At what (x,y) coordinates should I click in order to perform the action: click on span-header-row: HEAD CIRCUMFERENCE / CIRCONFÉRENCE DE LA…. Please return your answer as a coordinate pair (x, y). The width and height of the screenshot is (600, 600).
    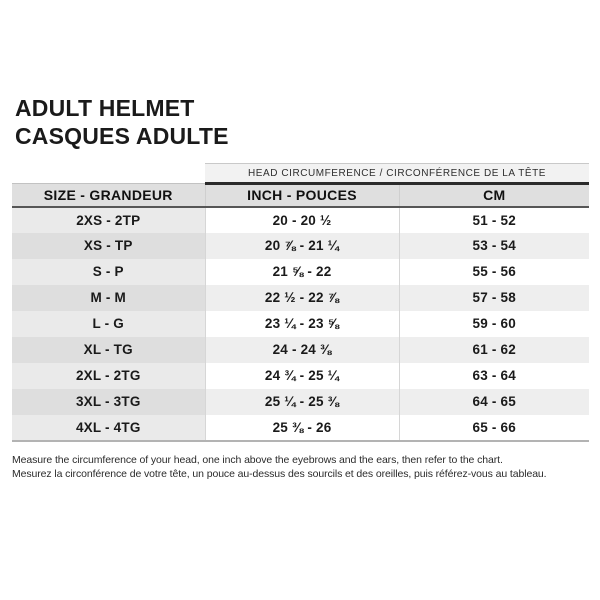
    Looking at the image, I should click on (300, 174).